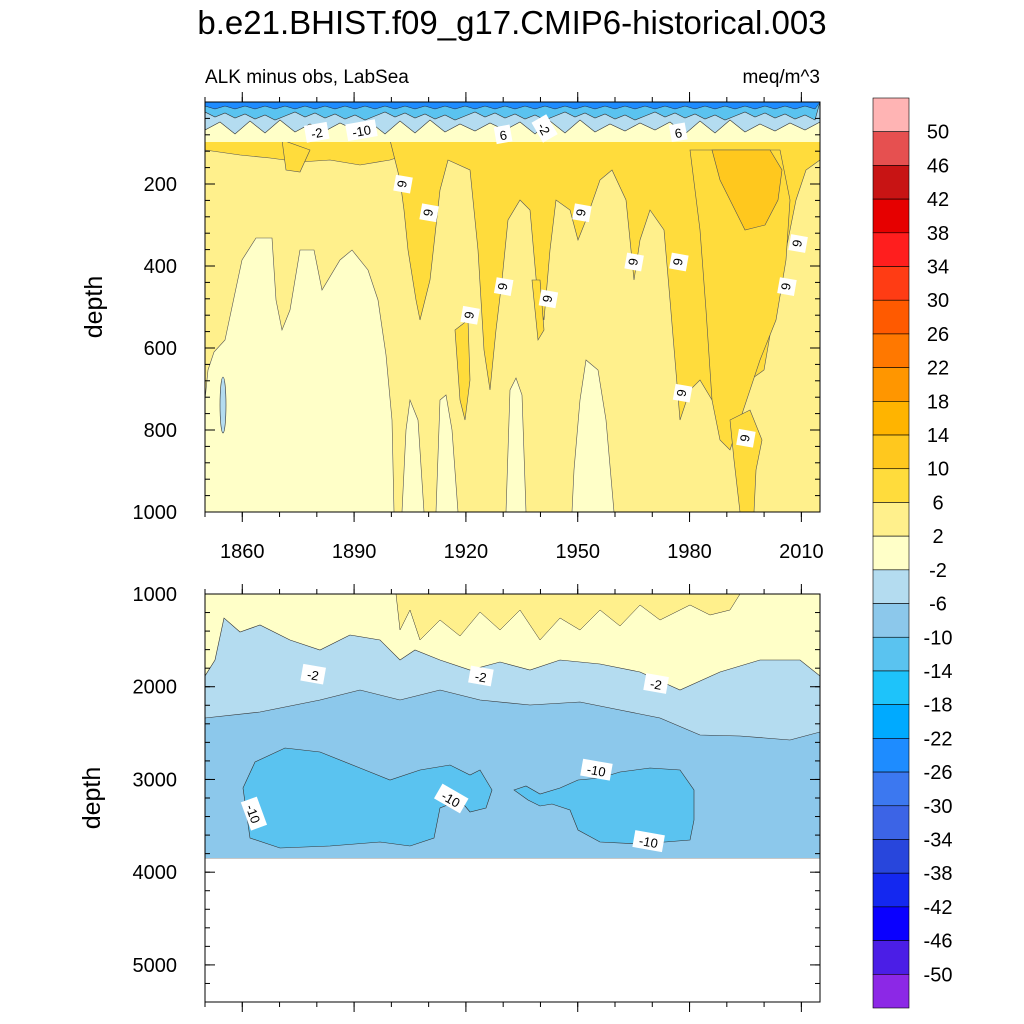 The image size is (1024, 1024). Describe the element at coordinates (938, 200) in the screenshot. I see `colorbar-label: 42` at that location.